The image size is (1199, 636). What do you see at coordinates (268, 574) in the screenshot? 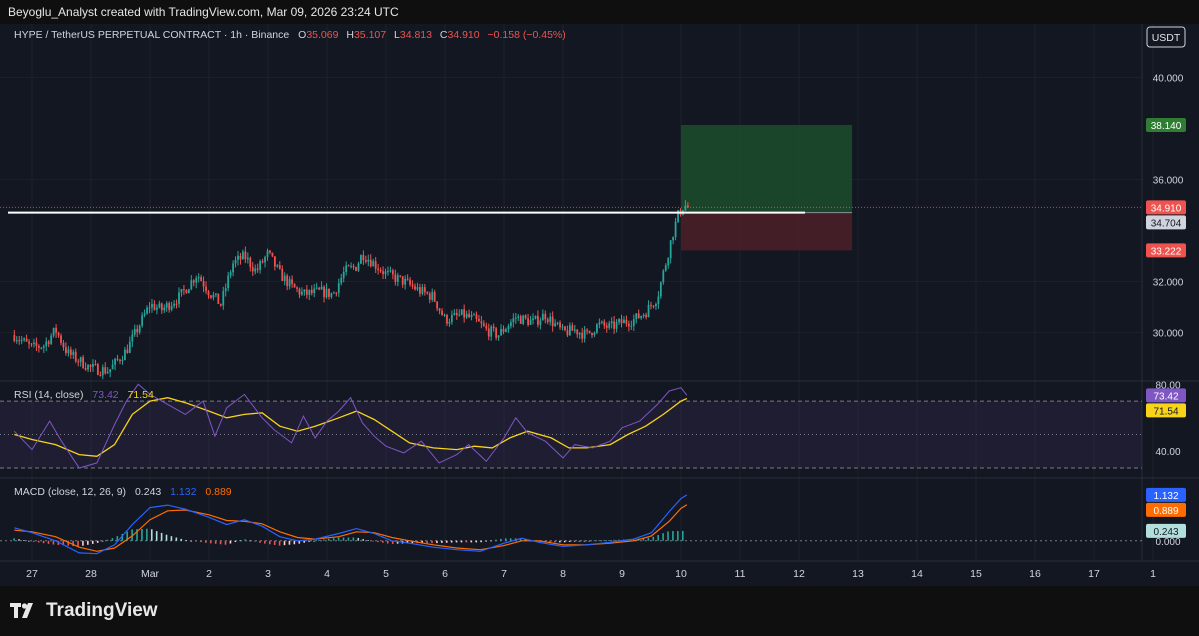
I see `time-tick-label: 3` at bounding box center [268, 574].